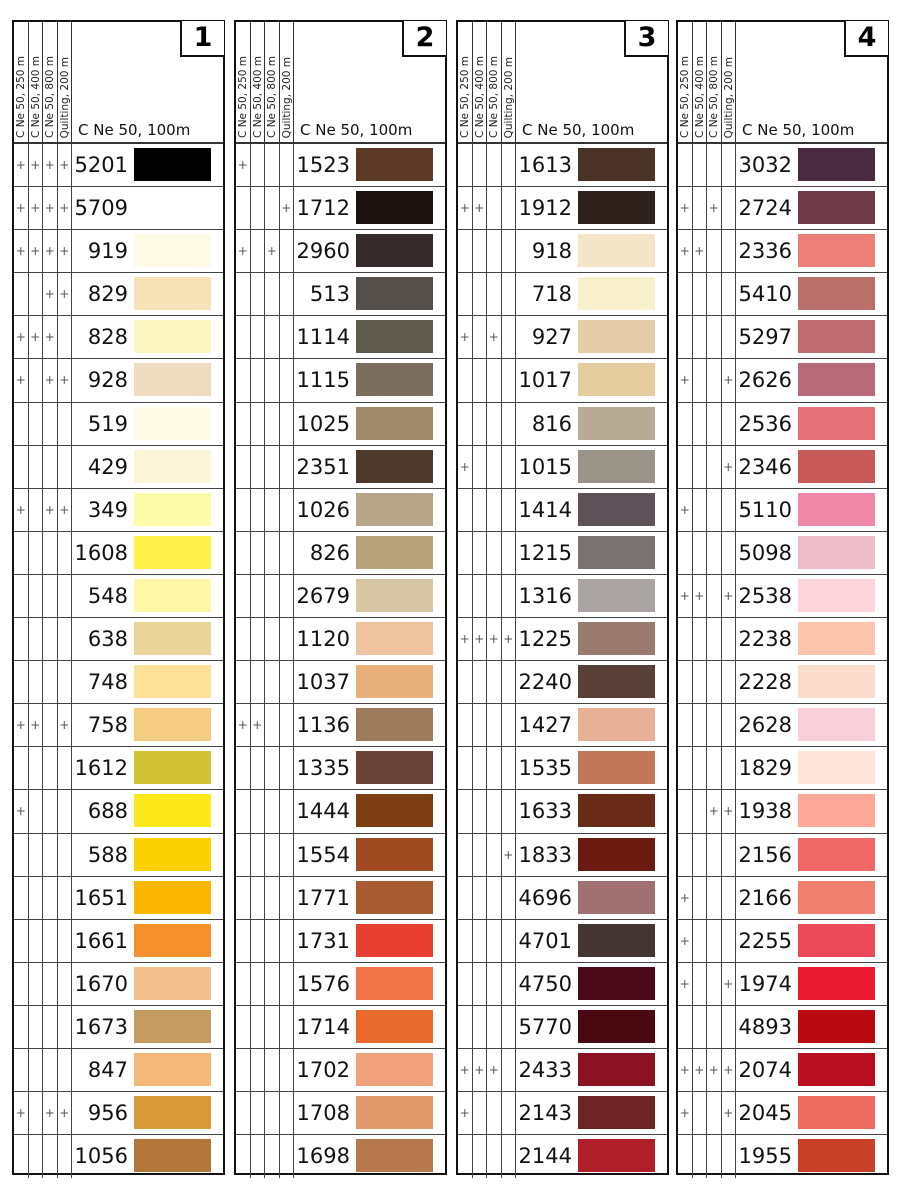 The height and width of the screenshot is (1185, 900). What do you see at coordinates (323, 811) in the screenshot?
I see `color-code: 1444` at bounding box center [323, 811].